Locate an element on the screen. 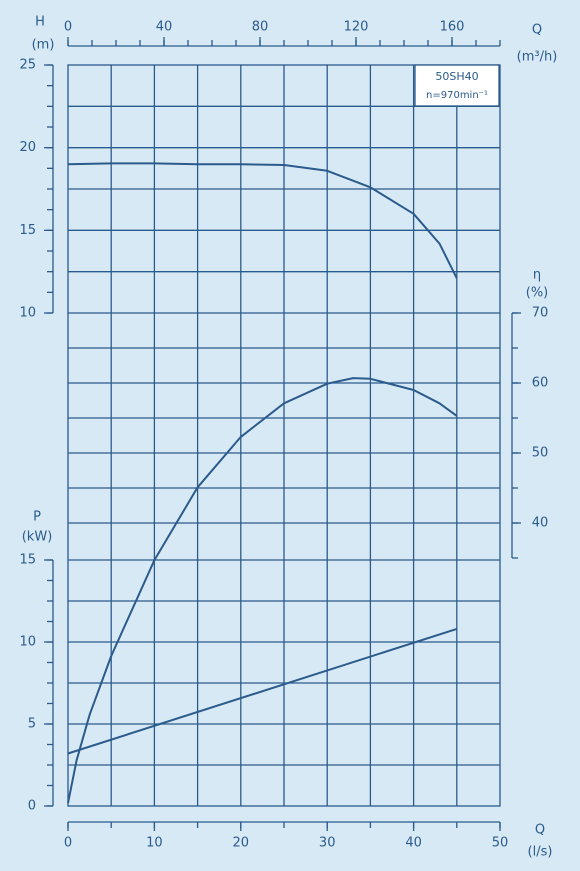  q-top-label: Q is located at coordinates (537, 30).